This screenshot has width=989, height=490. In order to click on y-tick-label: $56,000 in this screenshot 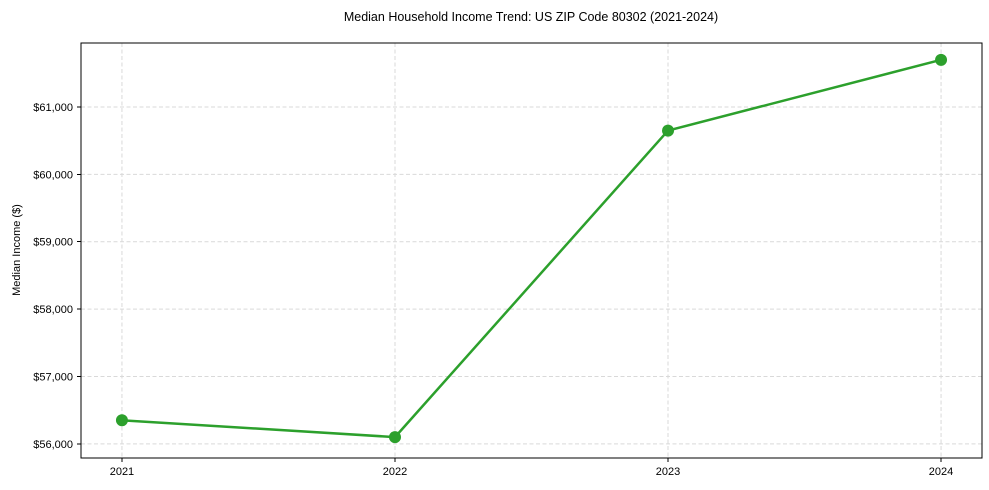, I will do `click(53, 445)`.